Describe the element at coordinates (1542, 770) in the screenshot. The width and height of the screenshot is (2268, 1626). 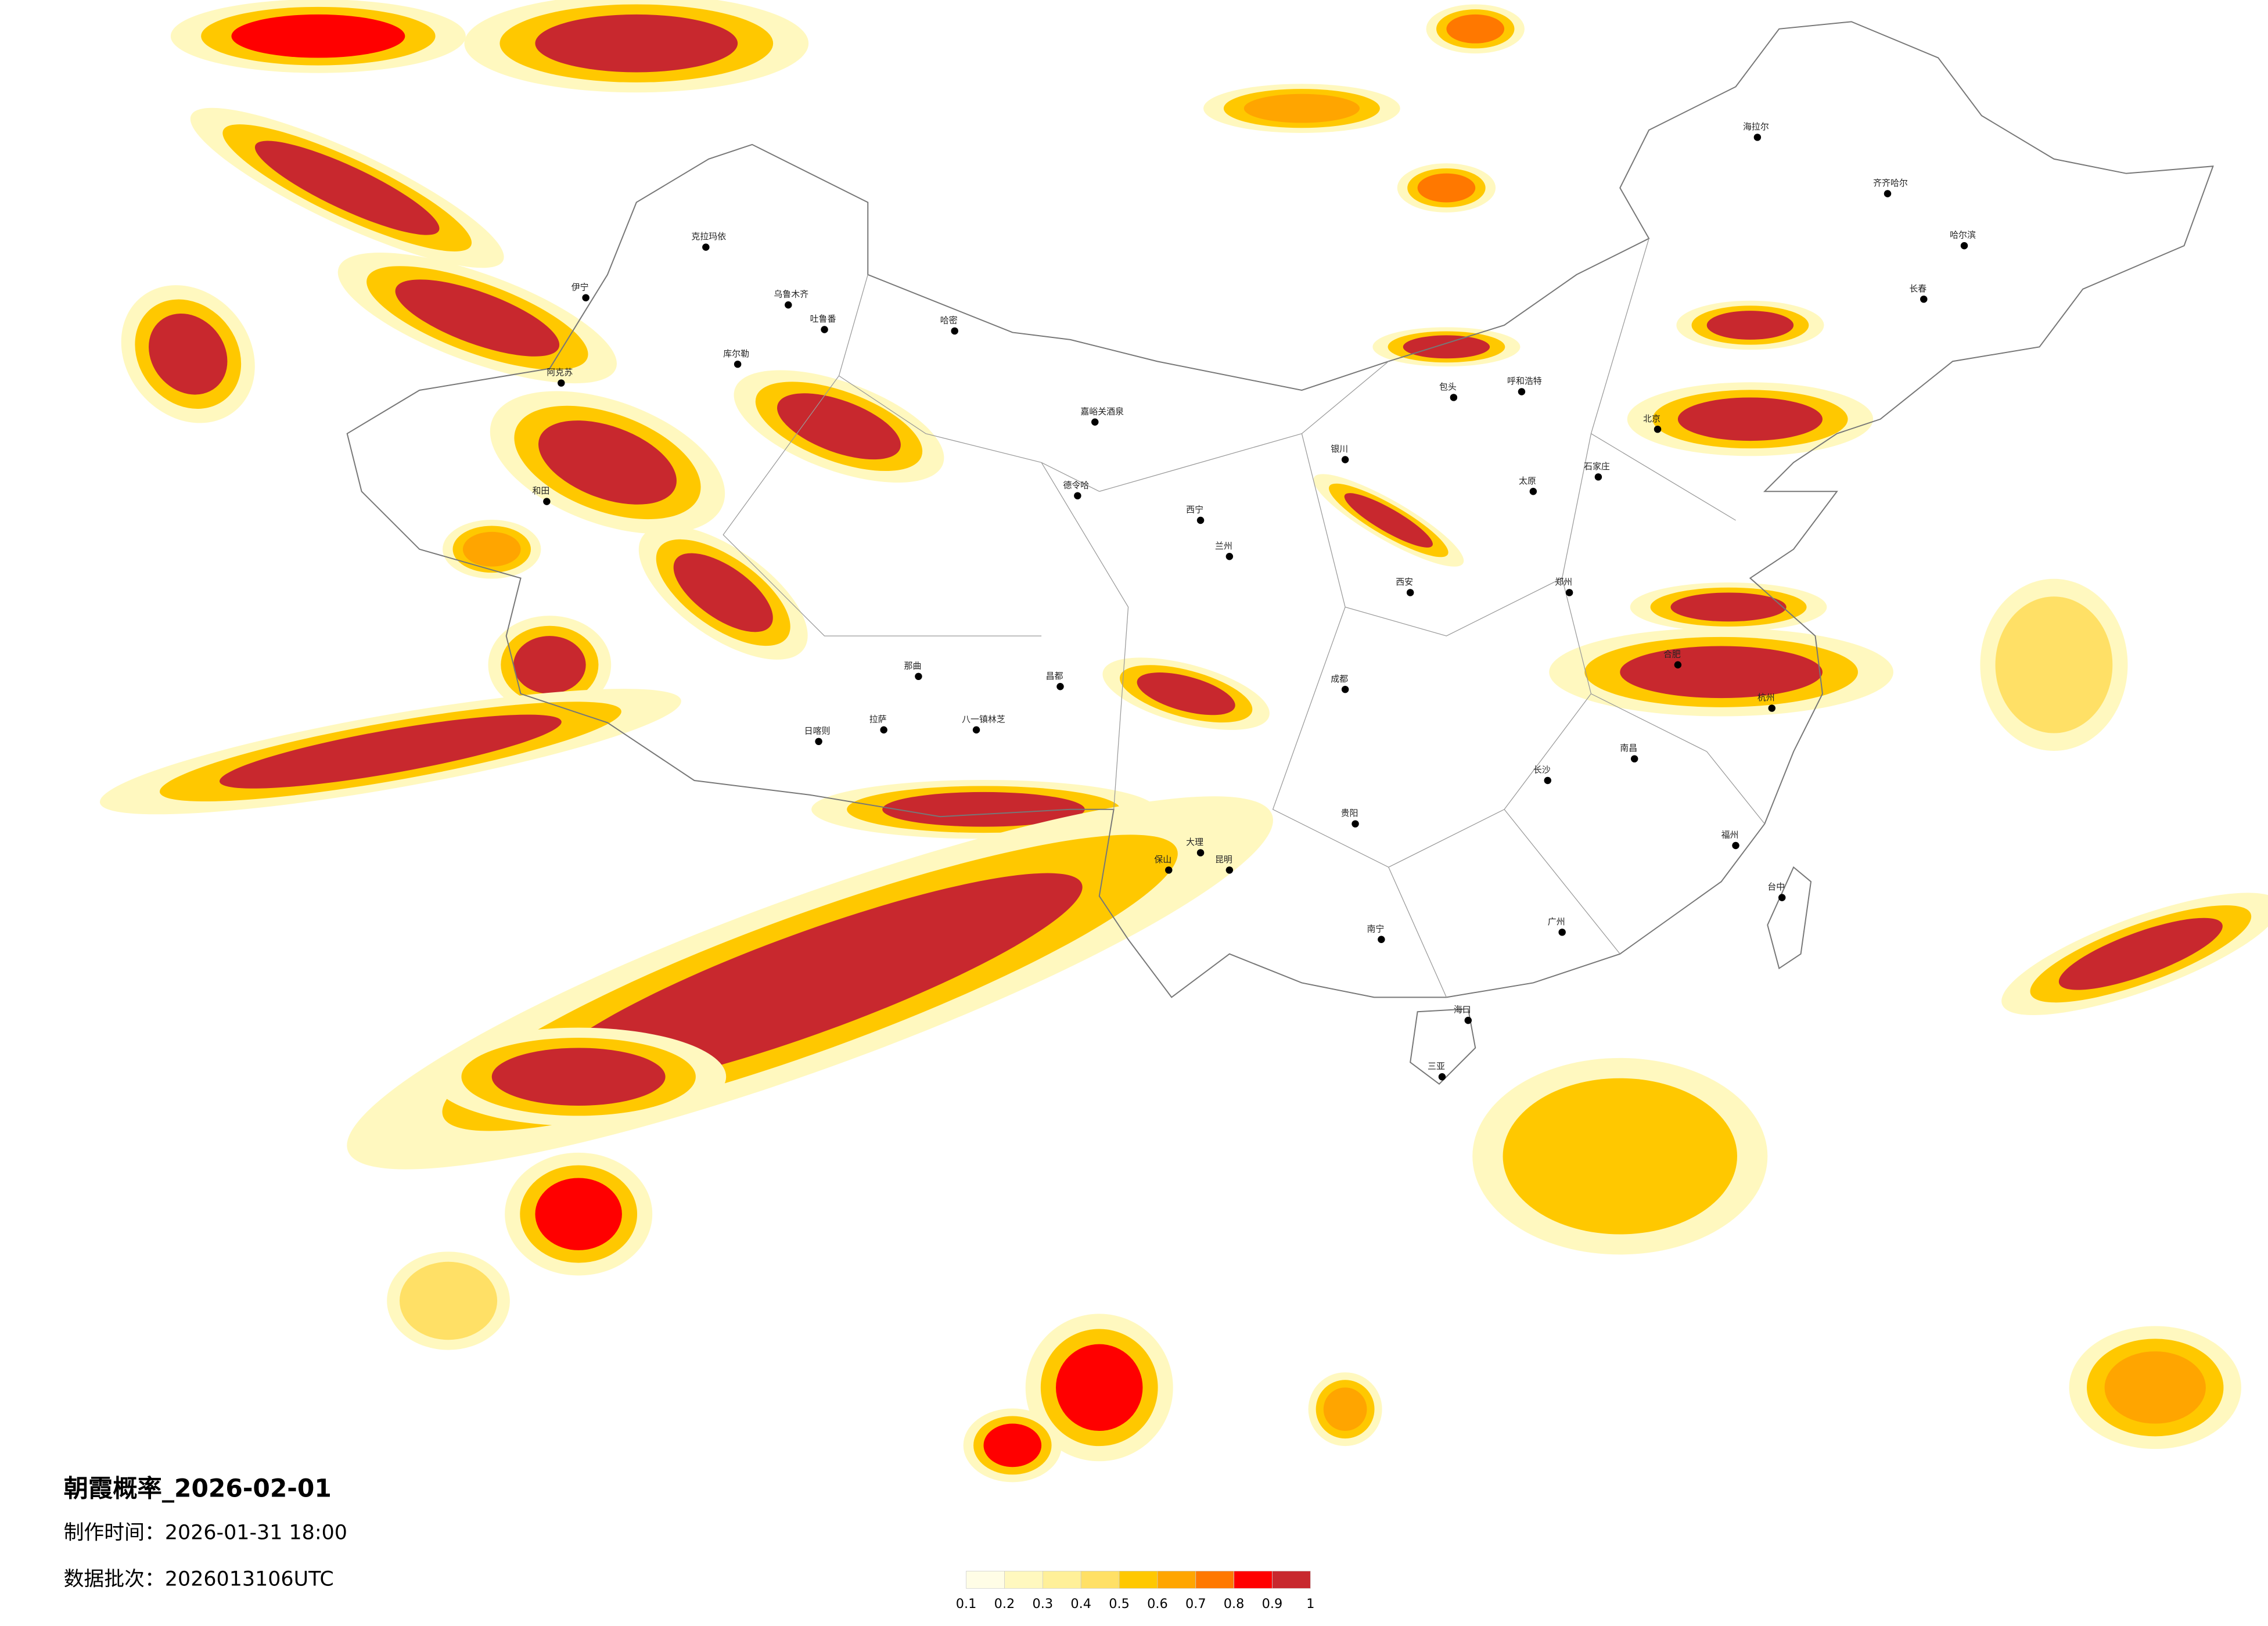
I see `city-label: 长沙` at that location.